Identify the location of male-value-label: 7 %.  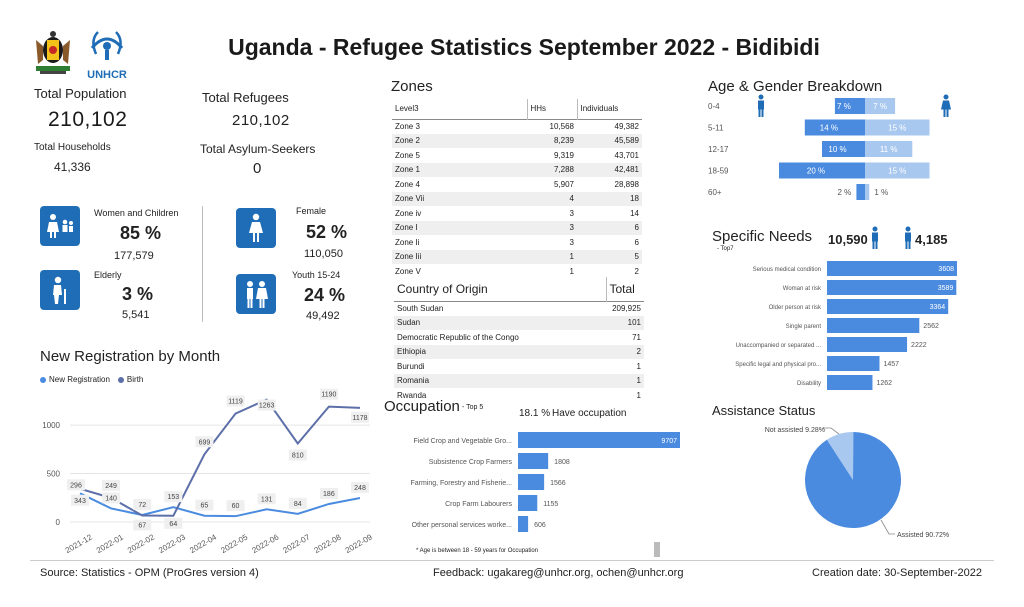
(844, 106).